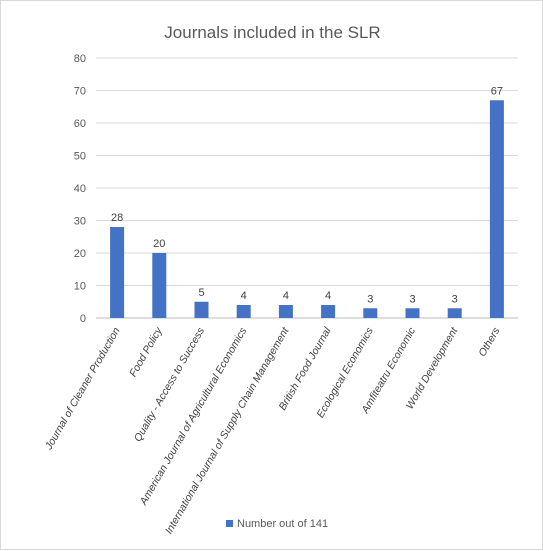  Describe the element at coordinates (201, 293) in the screenshot. I see `data-label: 5` at that location.